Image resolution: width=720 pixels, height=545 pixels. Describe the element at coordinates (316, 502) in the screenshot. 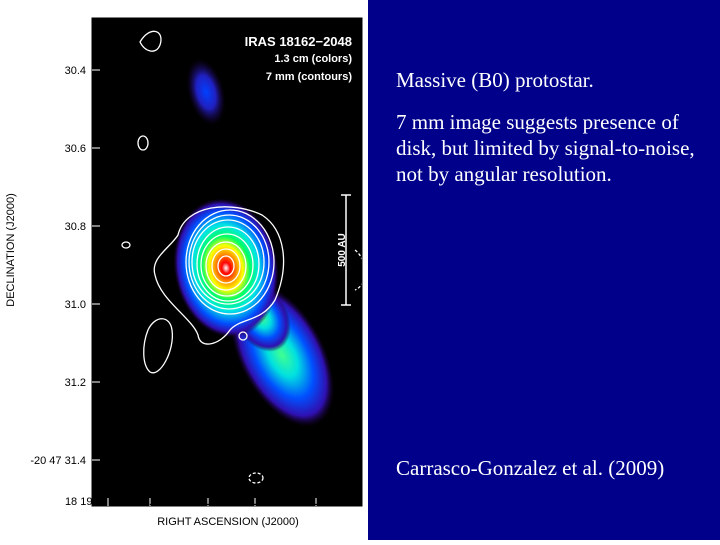

I see `x-tick-label: 12.08` at that location.